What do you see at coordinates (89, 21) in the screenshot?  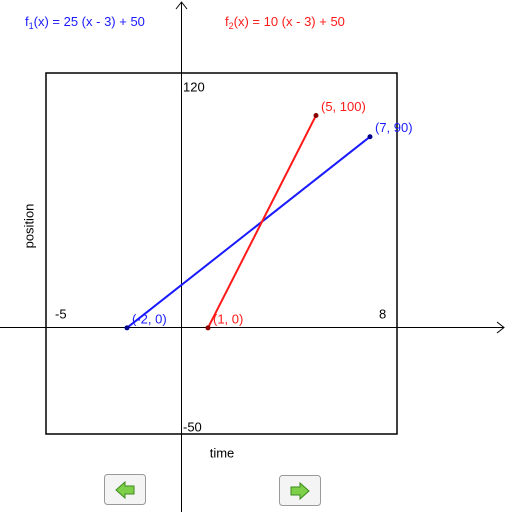 I see `function-label-part: (x) = 25 (x - 3) + 50` at bounding box center [89, 21].